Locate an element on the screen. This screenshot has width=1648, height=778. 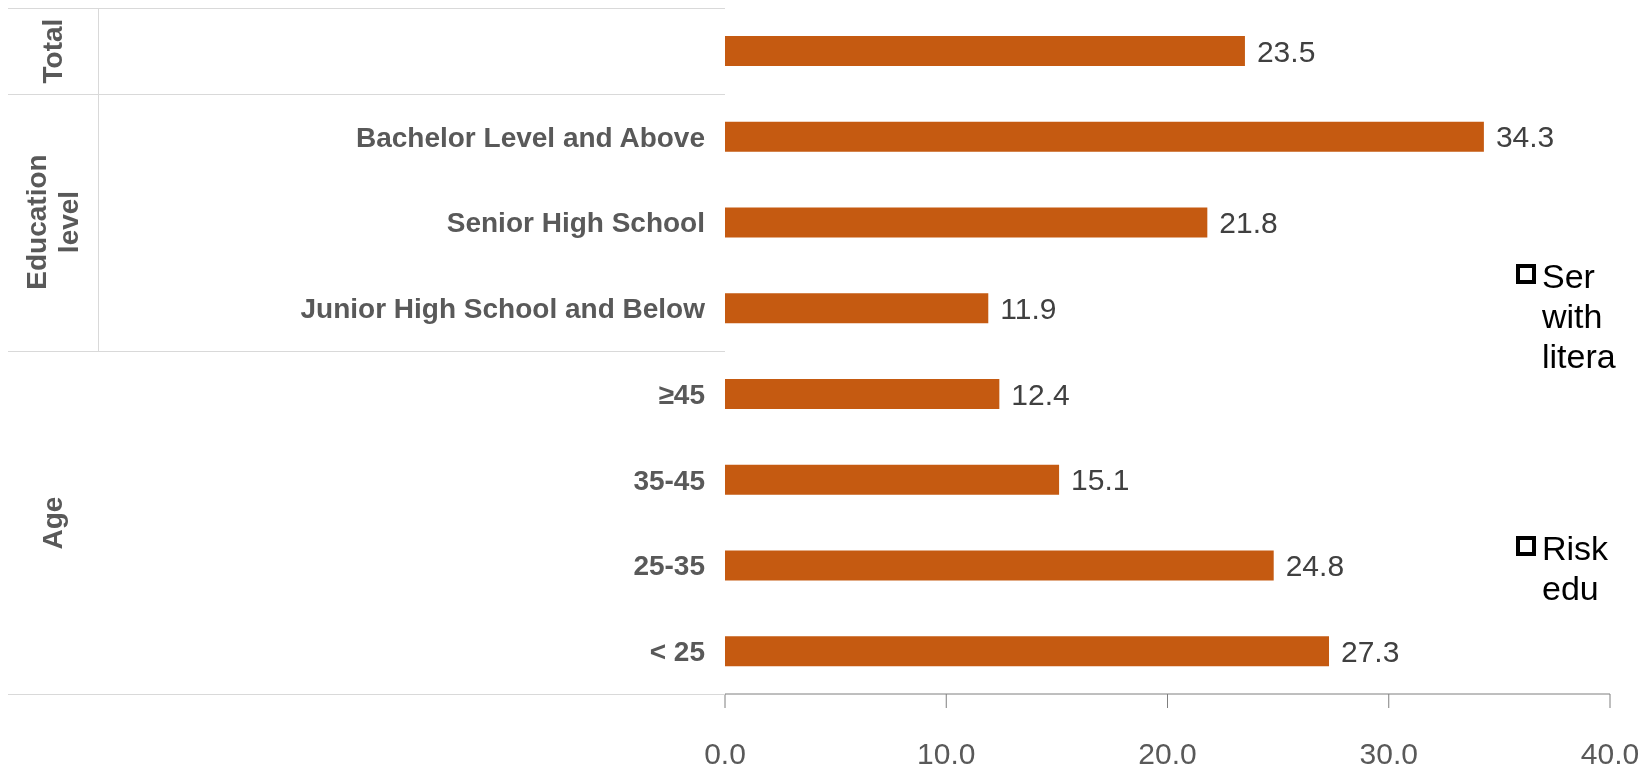
y-tick-label: Junior High School and Below is located at coordinates (503, 309).